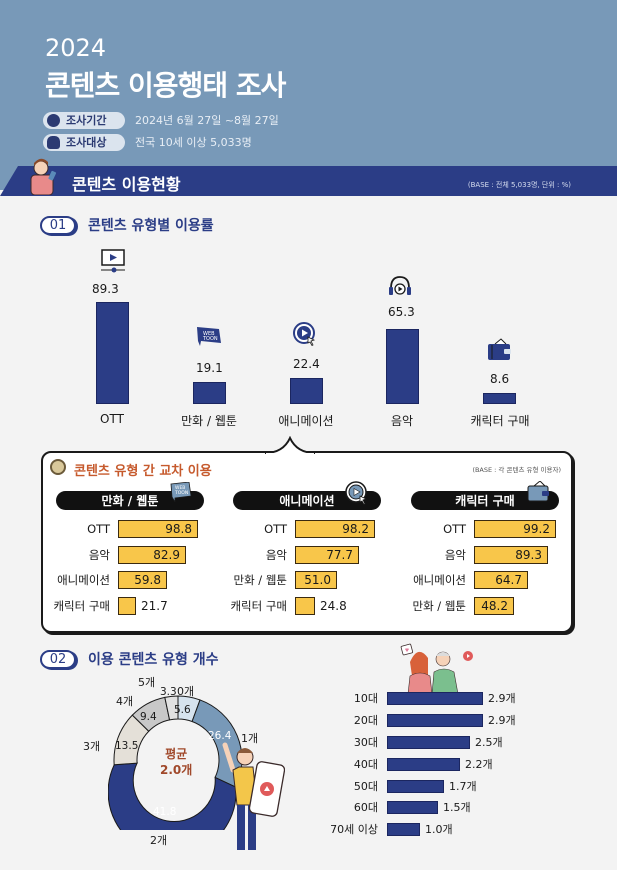 This screenshot has width=617, height=870. I want to click on person-phone-illustration, so click(43, 176).